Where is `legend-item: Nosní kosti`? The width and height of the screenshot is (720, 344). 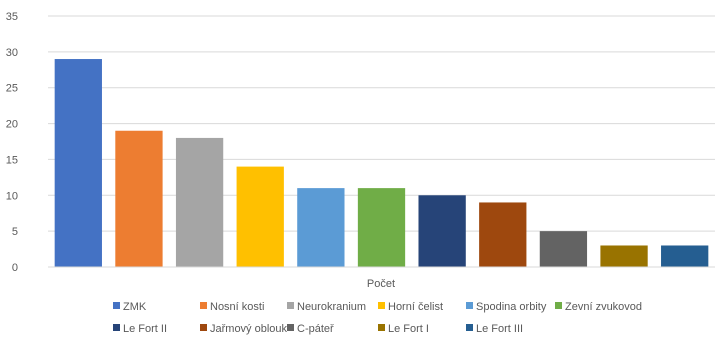
legend-item: Nosní kosti is located at coordinates (232, 307).